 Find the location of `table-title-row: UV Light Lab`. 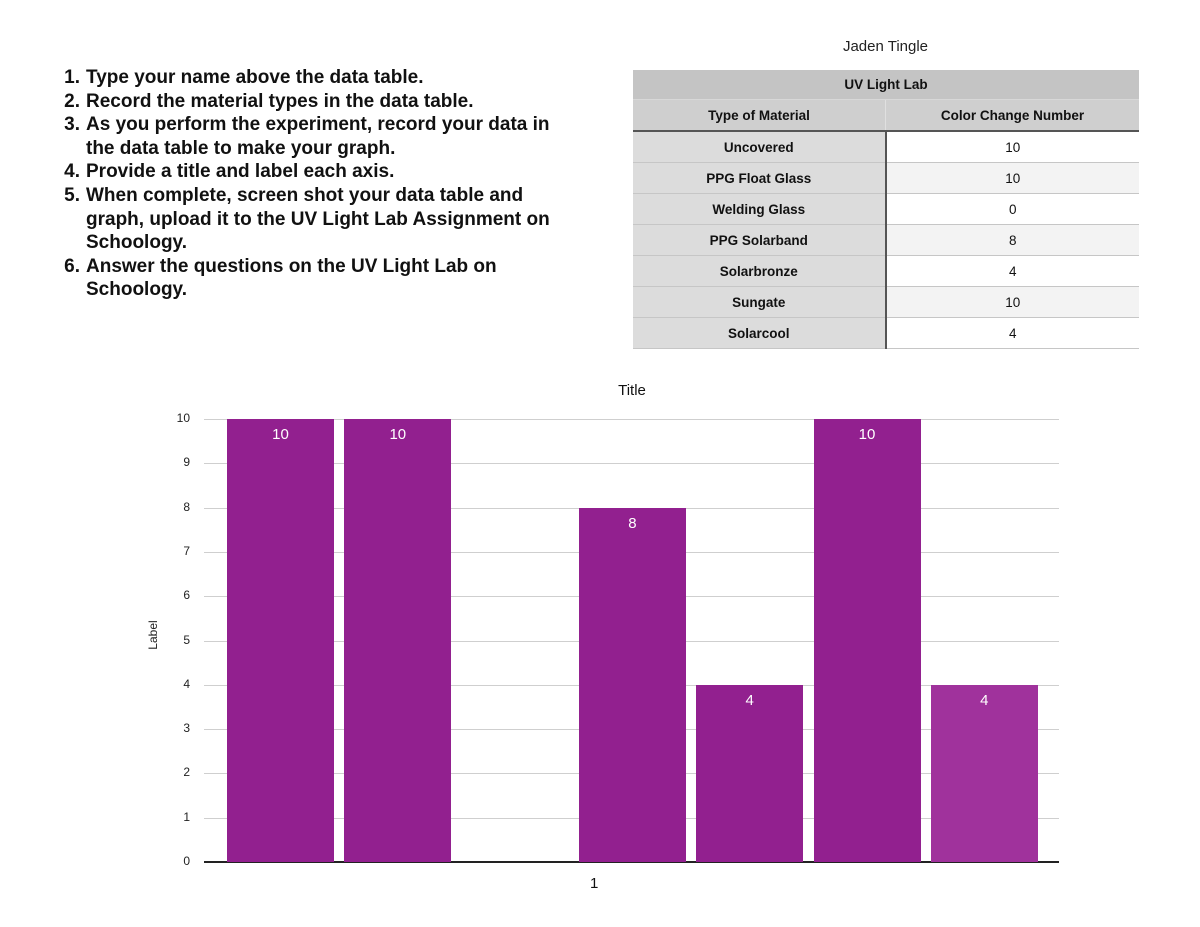

table-title-row: UV Light Lab is located at coordinates (886, 85).